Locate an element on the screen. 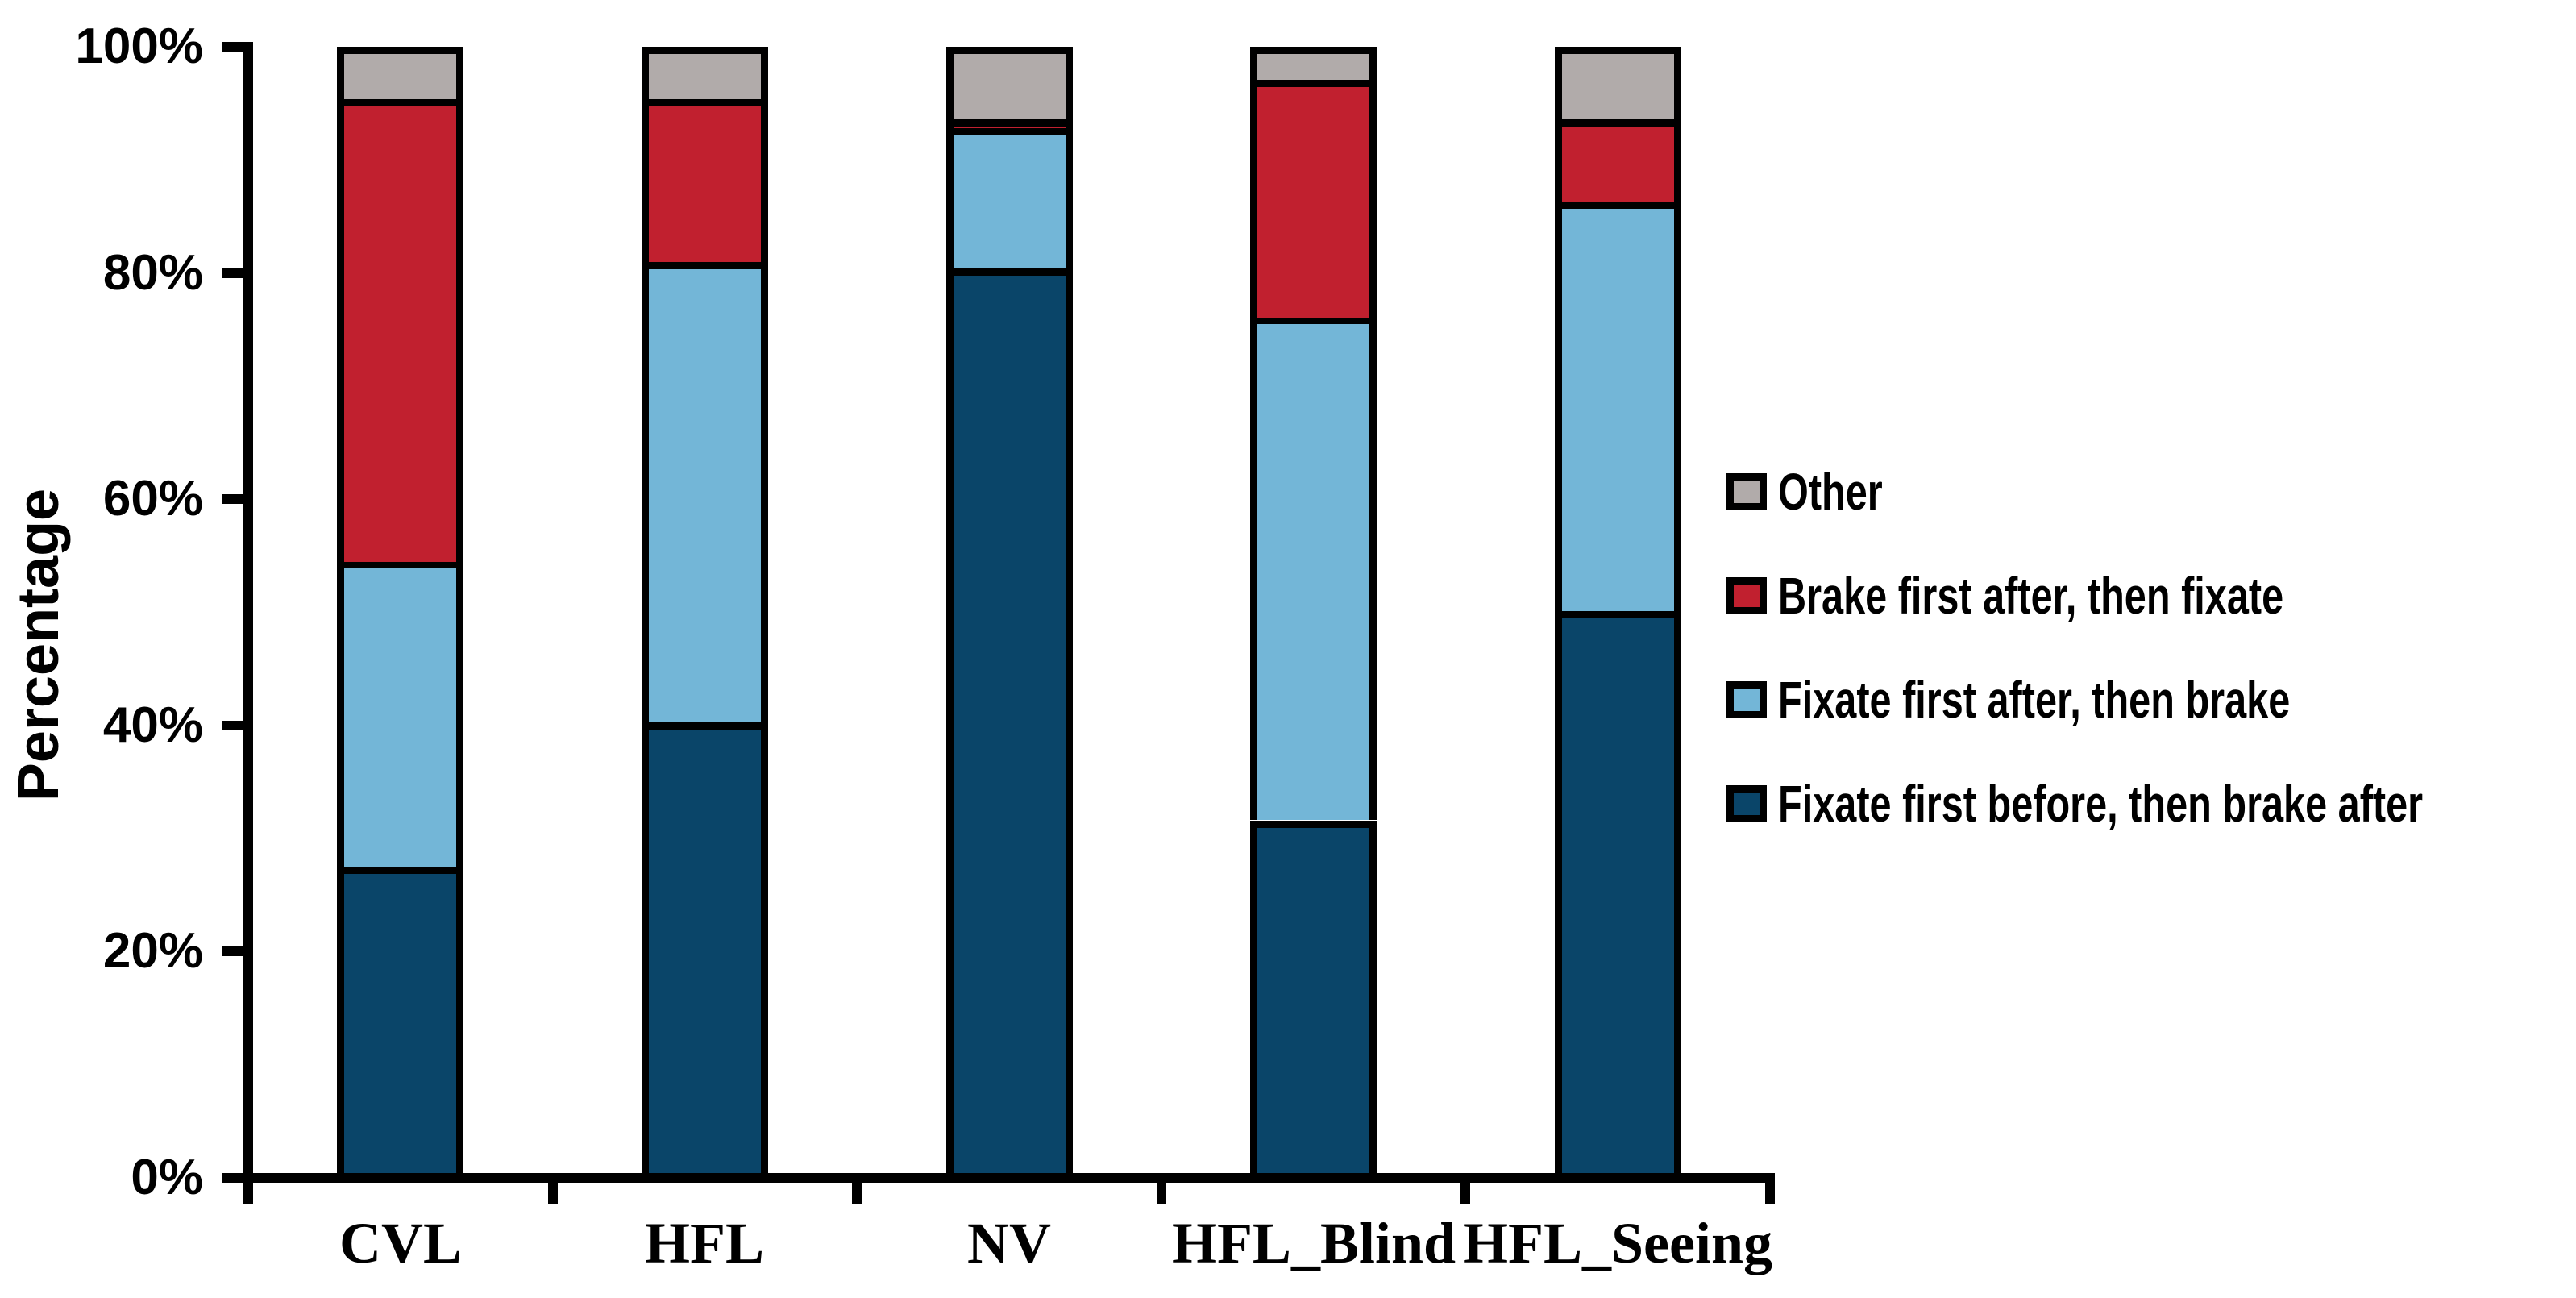 This screenshot has height=1298, width=2576. legend-label: Fixate first after, then brake is located at coordinates (2034, 700).